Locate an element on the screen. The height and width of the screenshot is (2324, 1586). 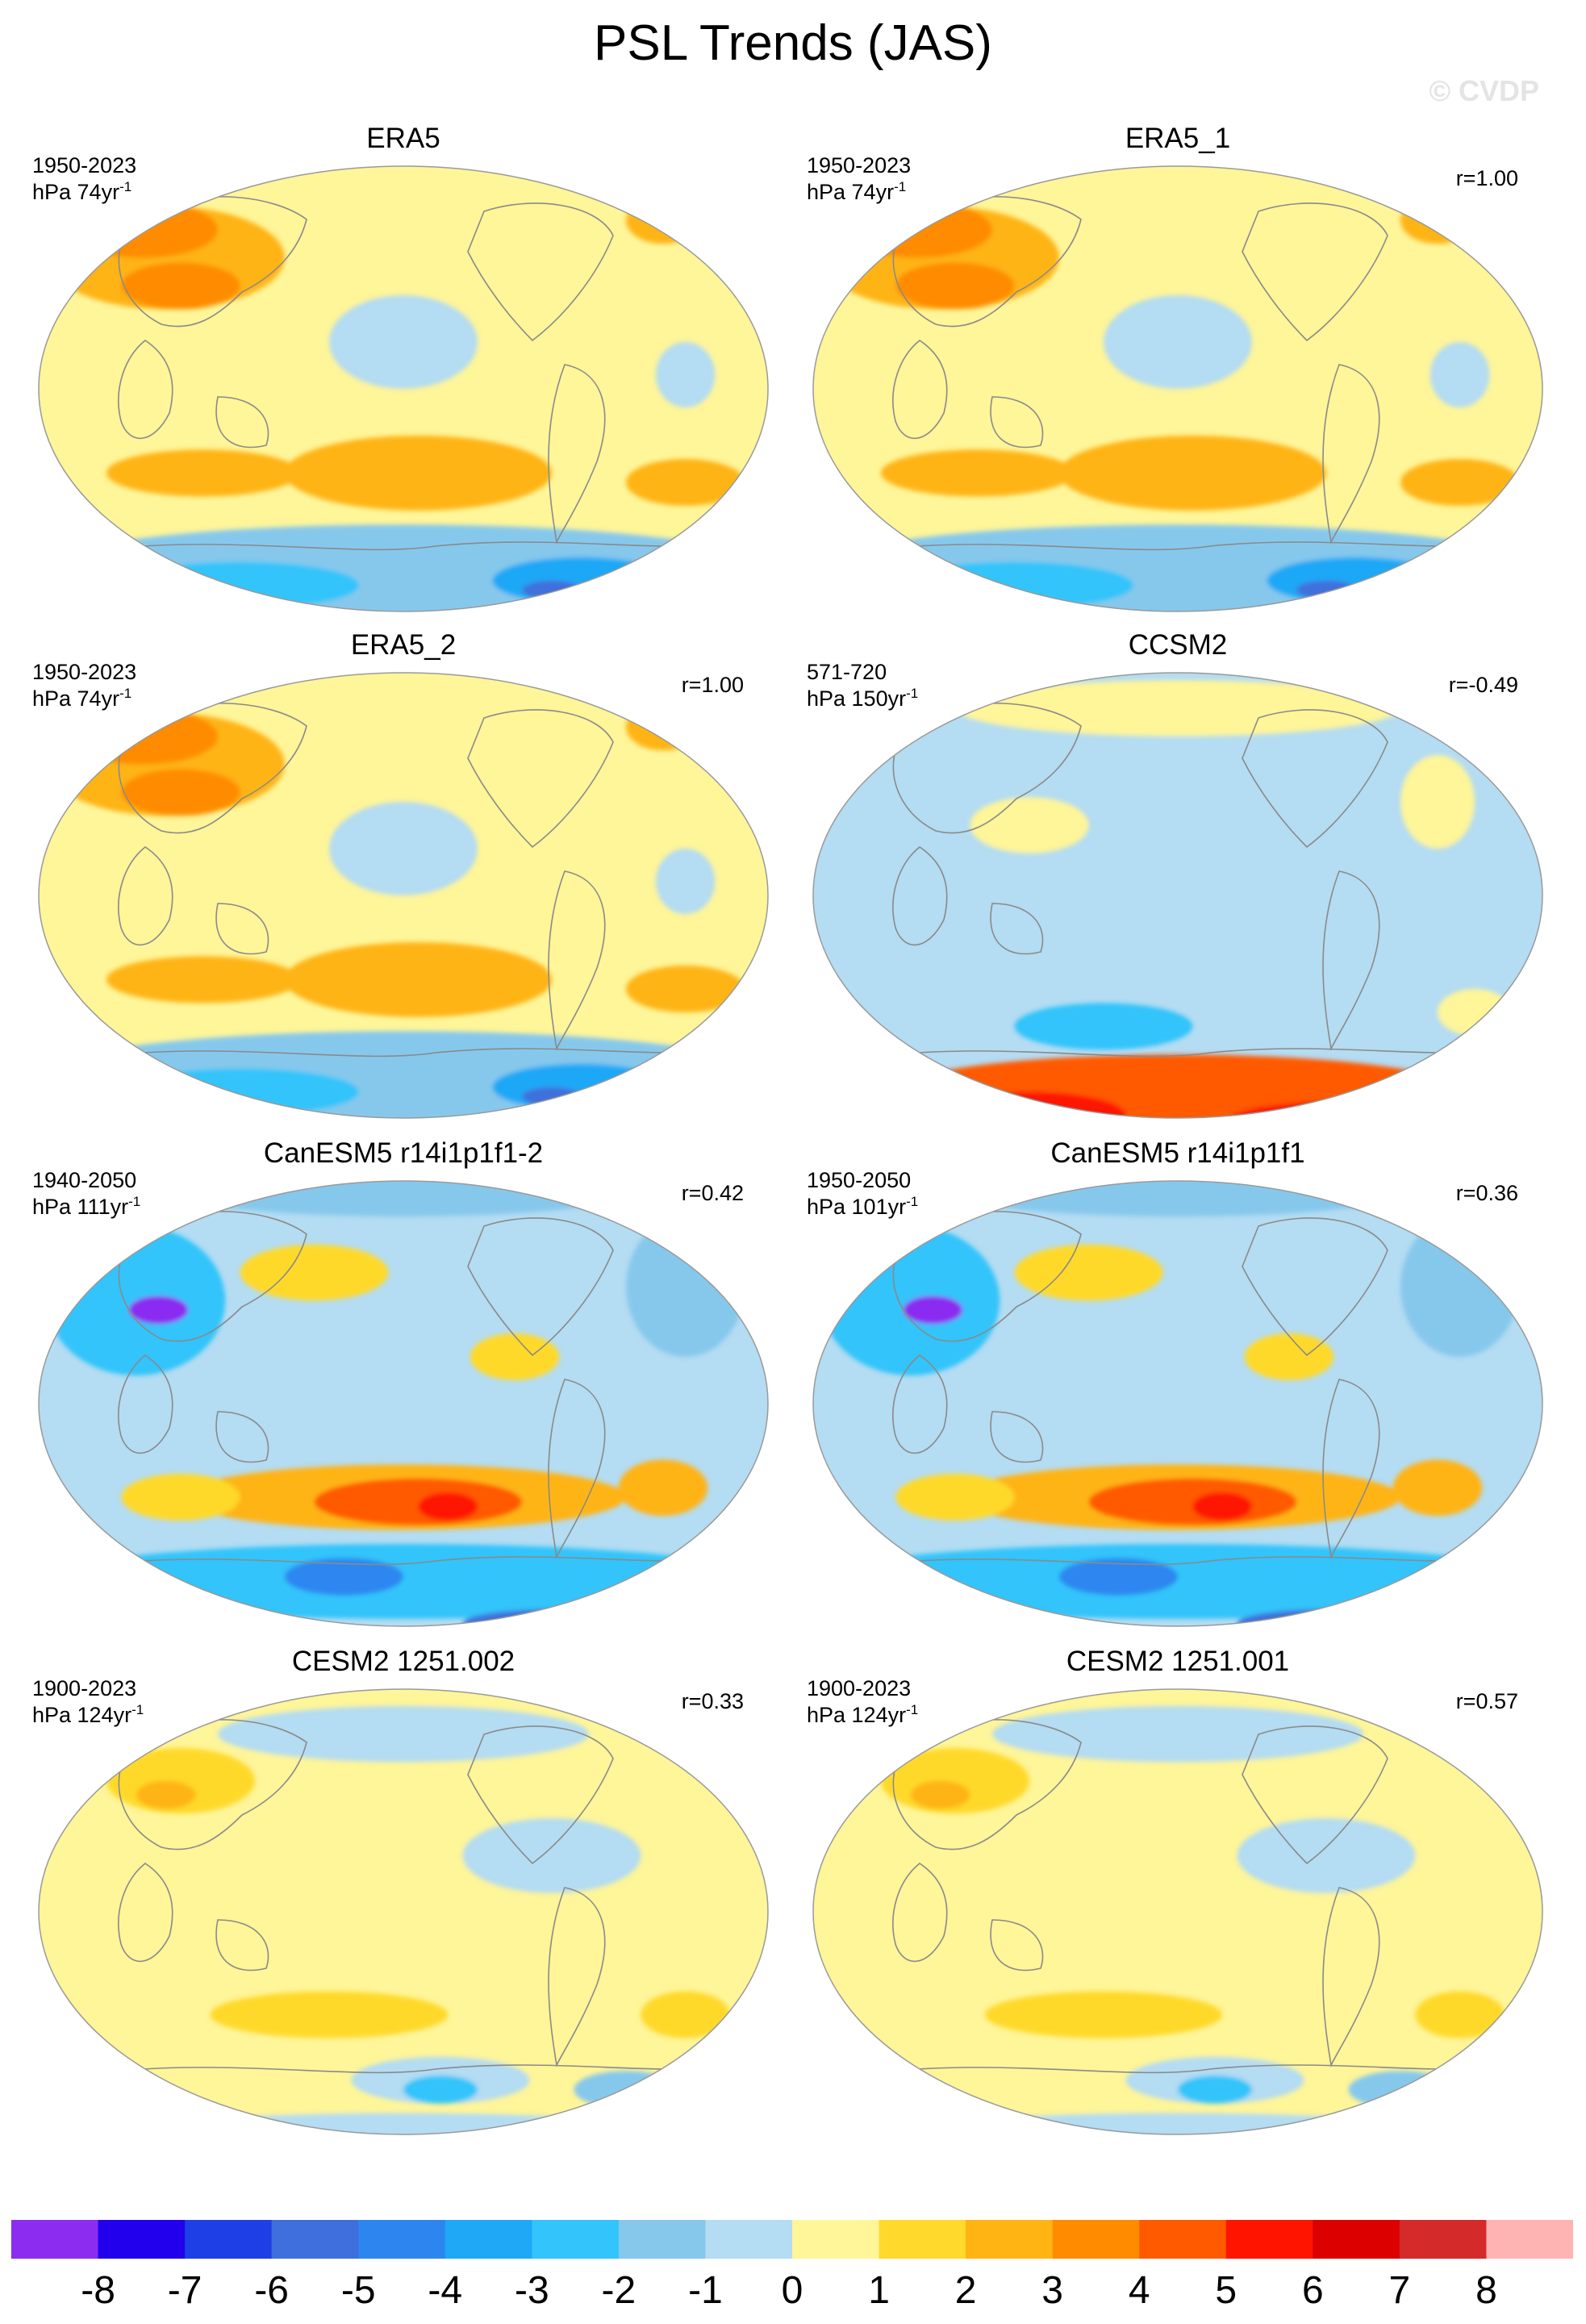
panel-title: CESM2 1251.001 is located at coordinates (1178, 1661).